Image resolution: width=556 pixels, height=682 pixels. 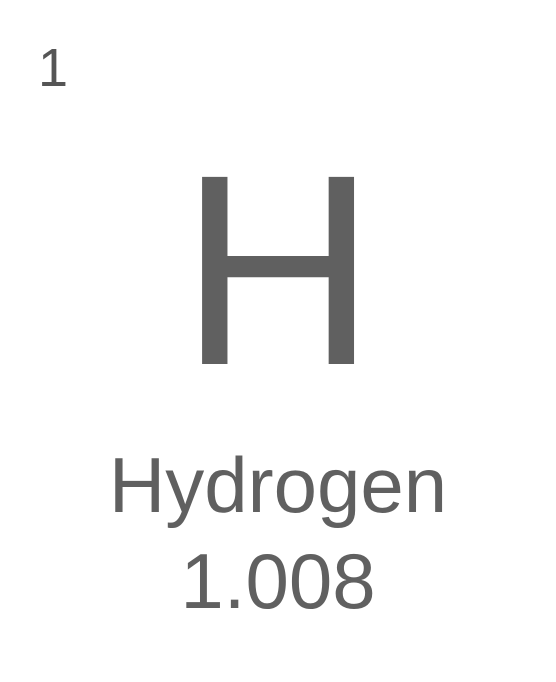 What do you see at coordinates (278, 485) in the screenshot?
I see `element-name: Hydrogen` at bounding box center [278, 485].